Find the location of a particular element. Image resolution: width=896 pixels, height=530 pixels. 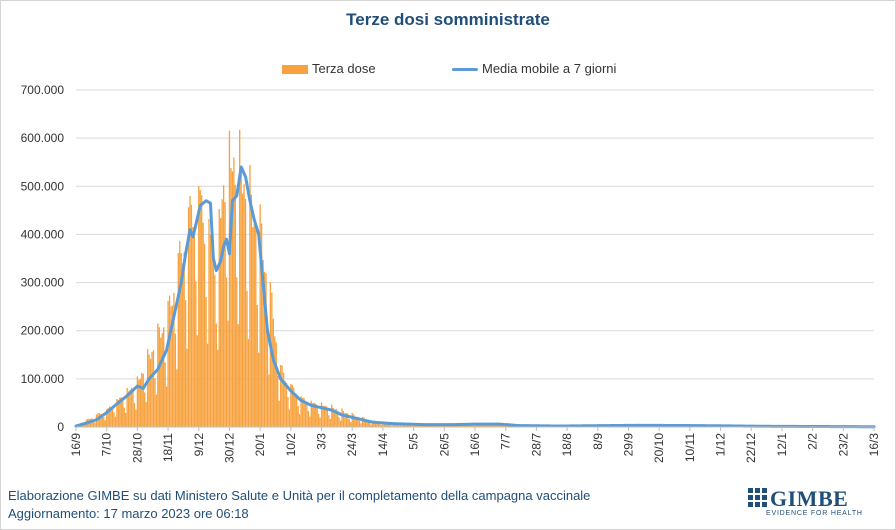

y-tick-label: 500.000 is located at coordinates (43, 186).